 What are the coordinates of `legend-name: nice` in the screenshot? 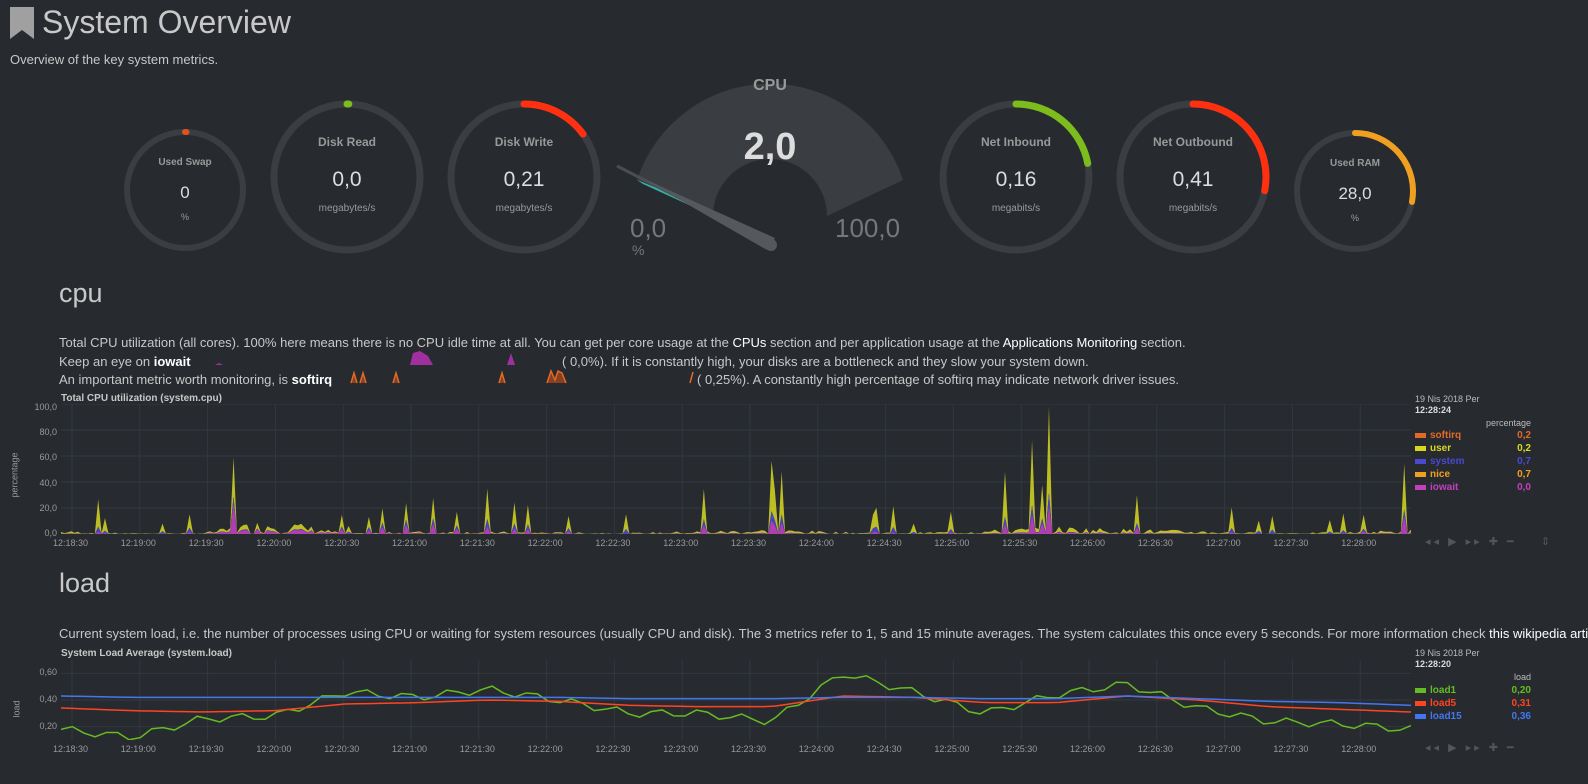 It's located at (1440, 474).